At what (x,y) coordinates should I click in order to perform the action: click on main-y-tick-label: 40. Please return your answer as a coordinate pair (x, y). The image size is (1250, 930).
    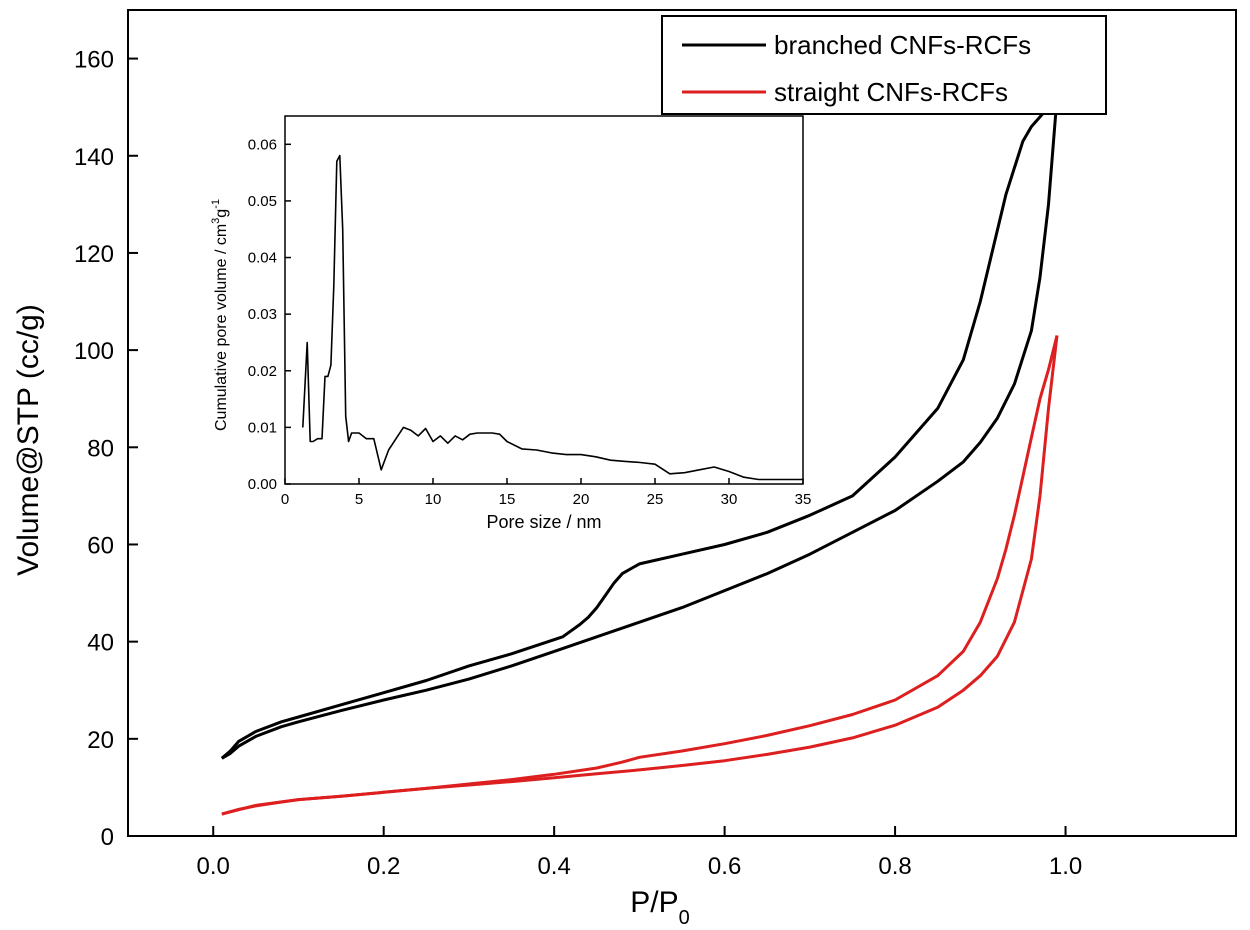
    Looking at the image, I should click on (100, 643).